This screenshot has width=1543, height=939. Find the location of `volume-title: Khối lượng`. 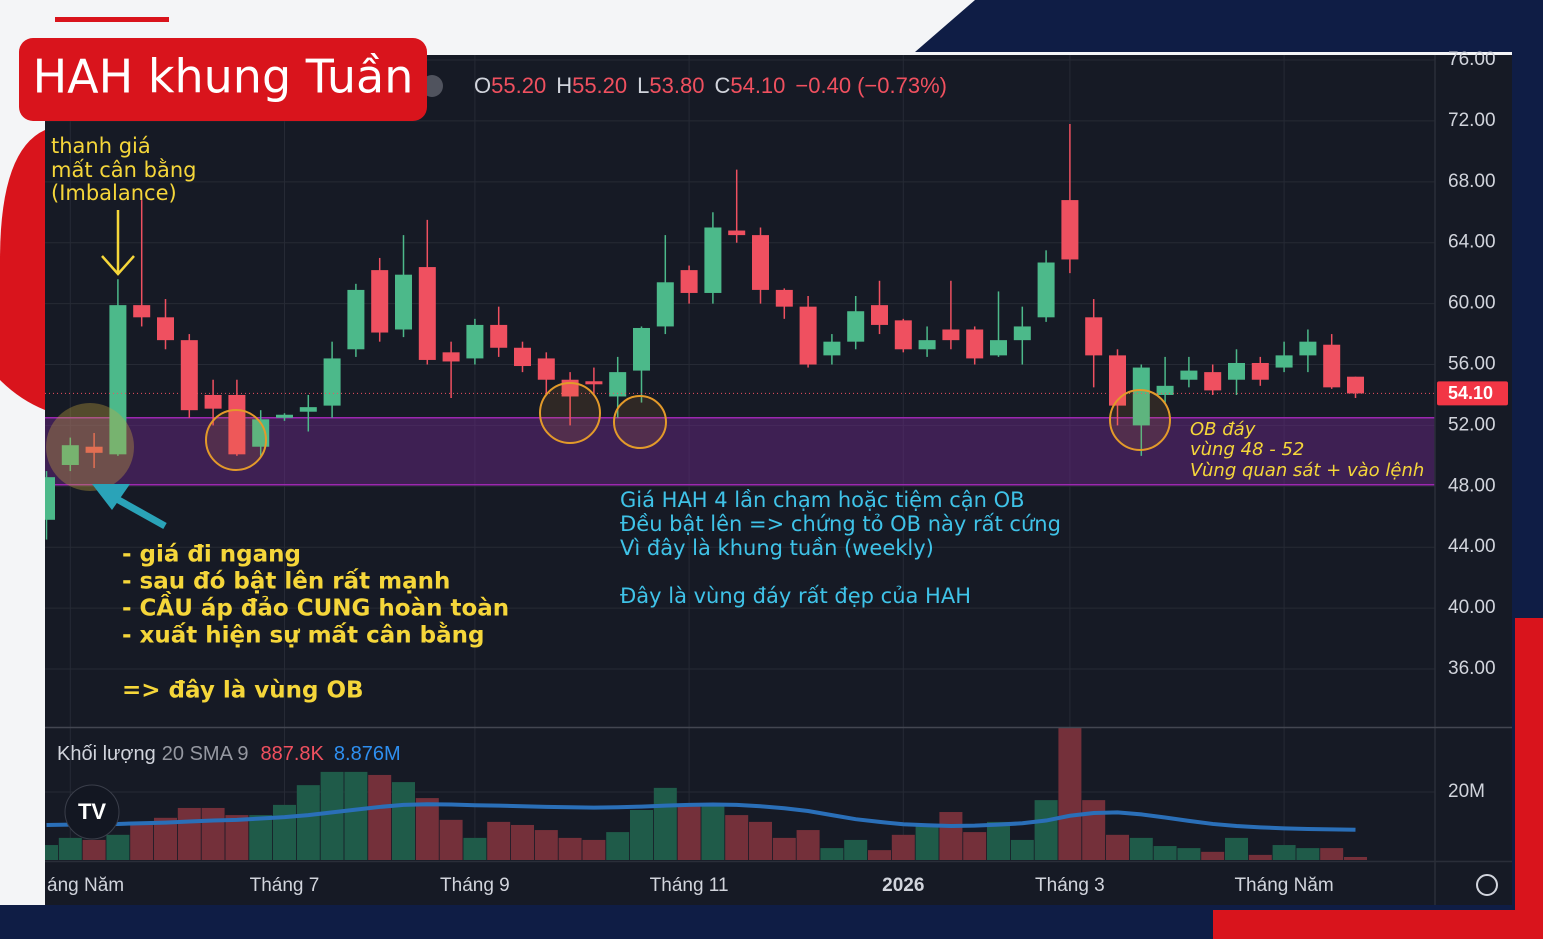

volume-title: Khối lượng is located at coordinates (106, 754).